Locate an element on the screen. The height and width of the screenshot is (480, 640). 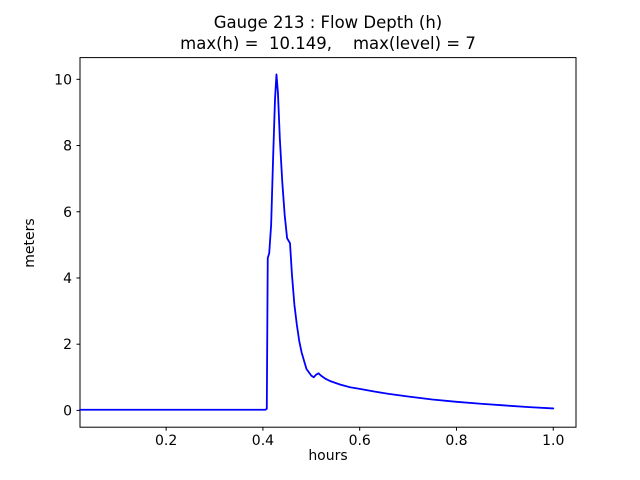
y-tick-label: 0 is located at coordinates (67, 411).